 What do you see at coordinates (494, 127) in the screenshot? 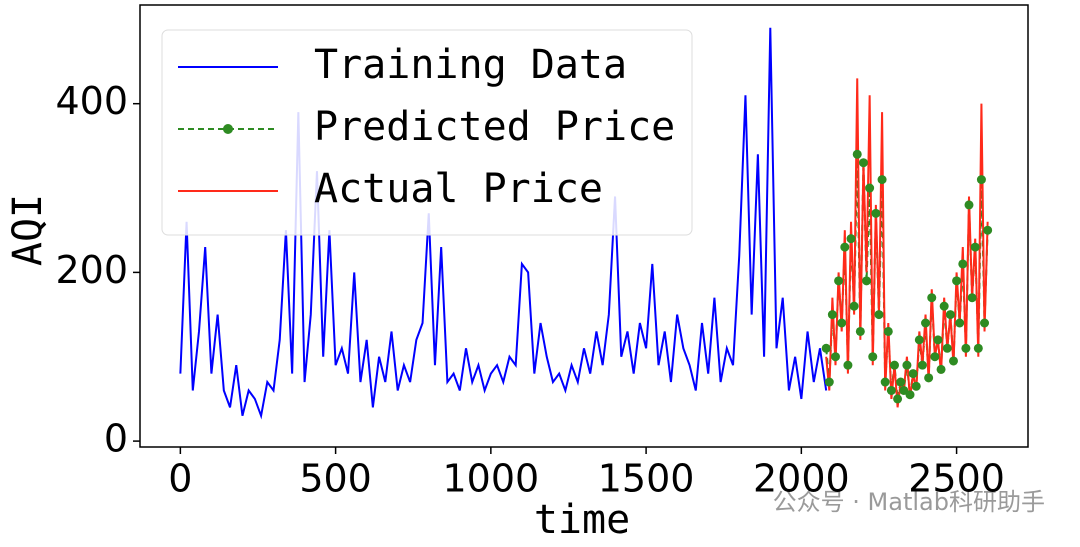
I see `legend-label: Predicted Price` at bounding box center [494, 127].